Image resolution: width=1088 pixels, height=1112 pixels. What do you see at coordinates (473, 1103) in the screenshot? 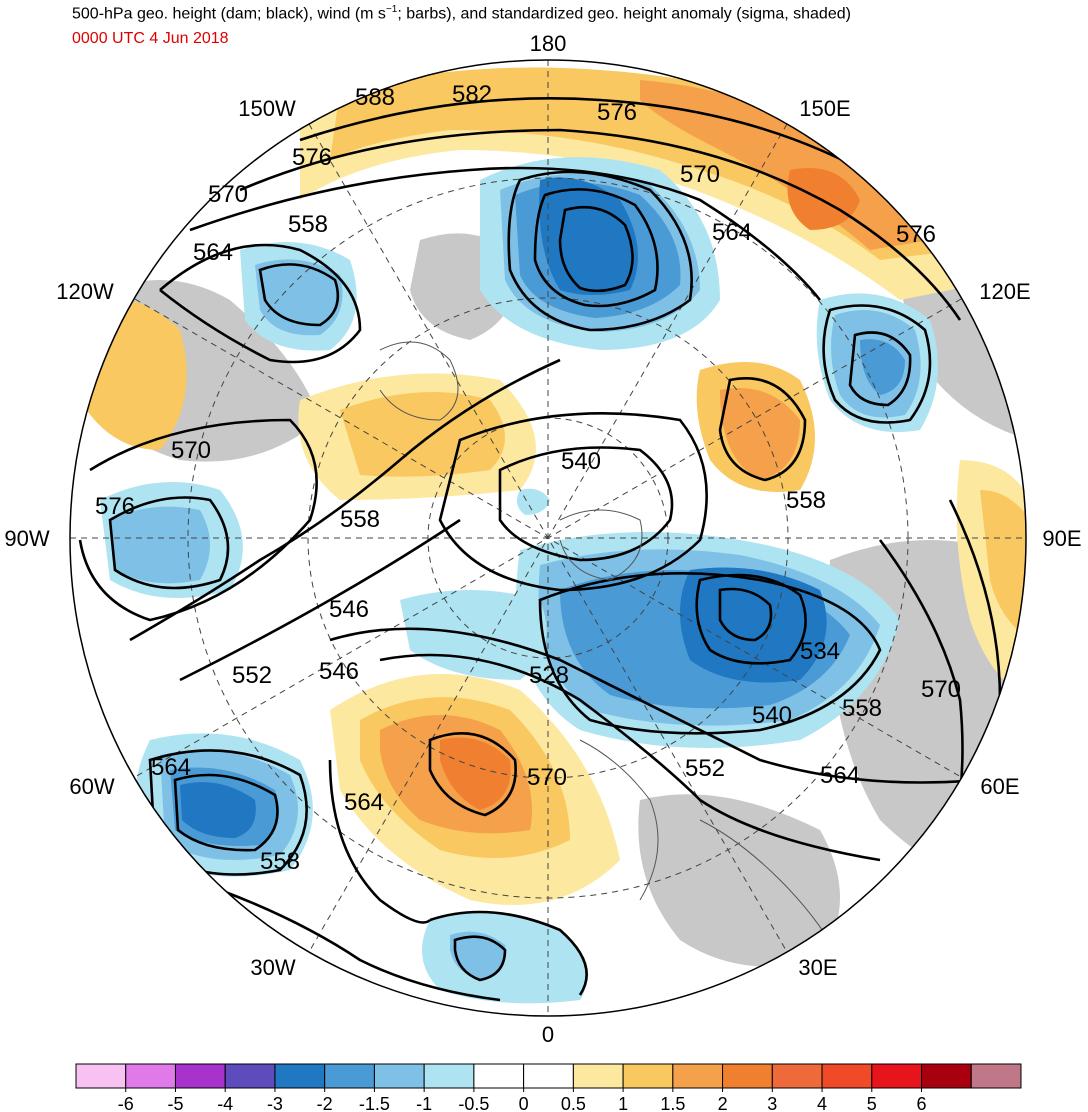
I see `colorbar-tick-label: -0.5` at bounding box center [473, 1103].